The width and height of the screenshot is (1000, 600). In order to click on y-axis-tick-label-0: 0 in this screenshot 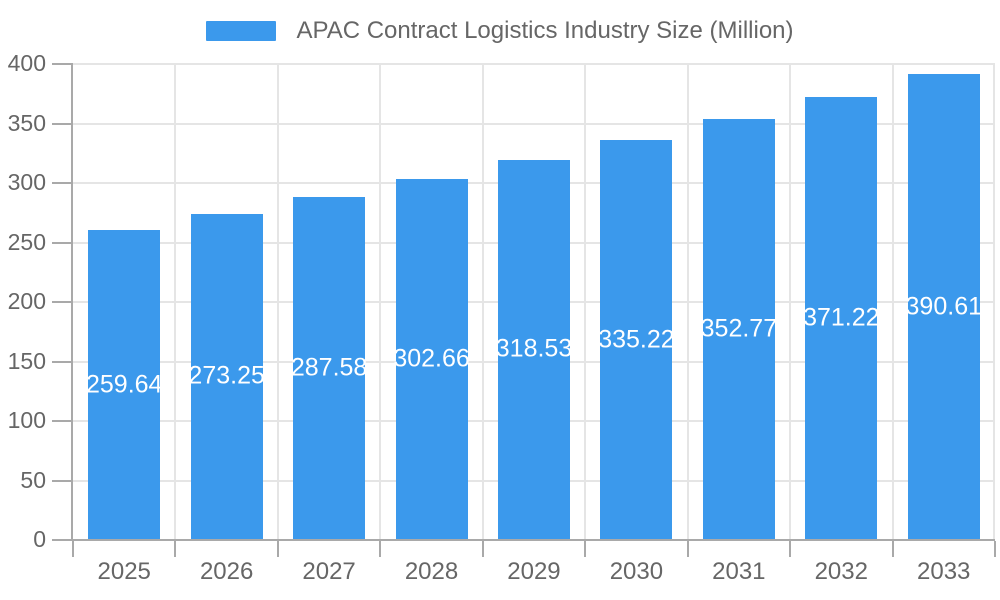, I will do `click(39, 538)`.